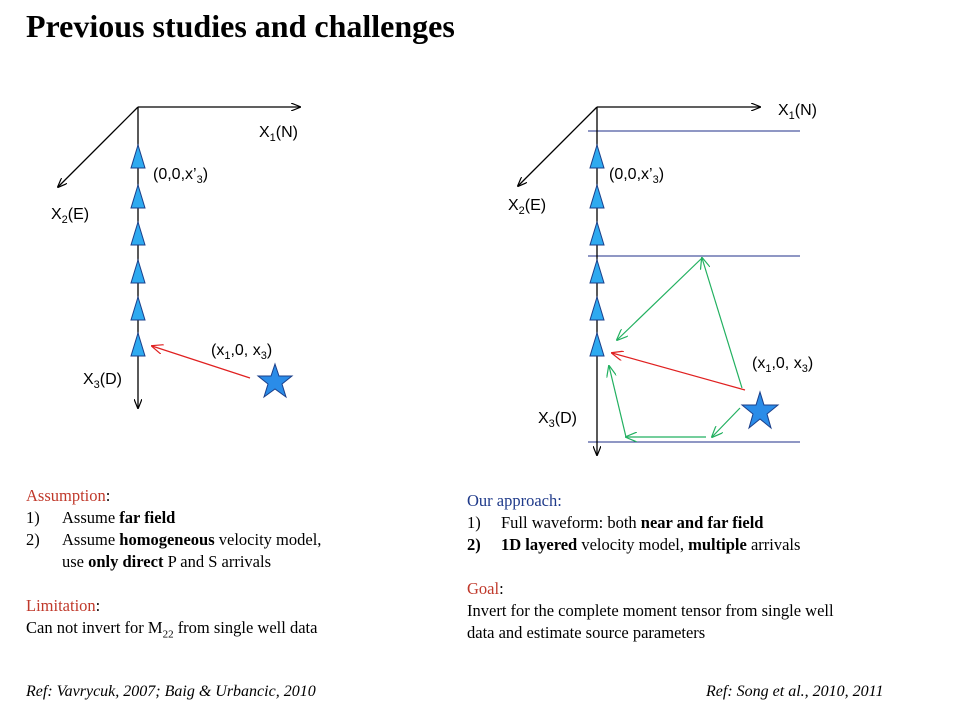 The image size is (960, 720). What do you see at coordinates (726, 422) in the screenshot?
I see `reflected-ray-to-base` at bounding box center [726, 422].